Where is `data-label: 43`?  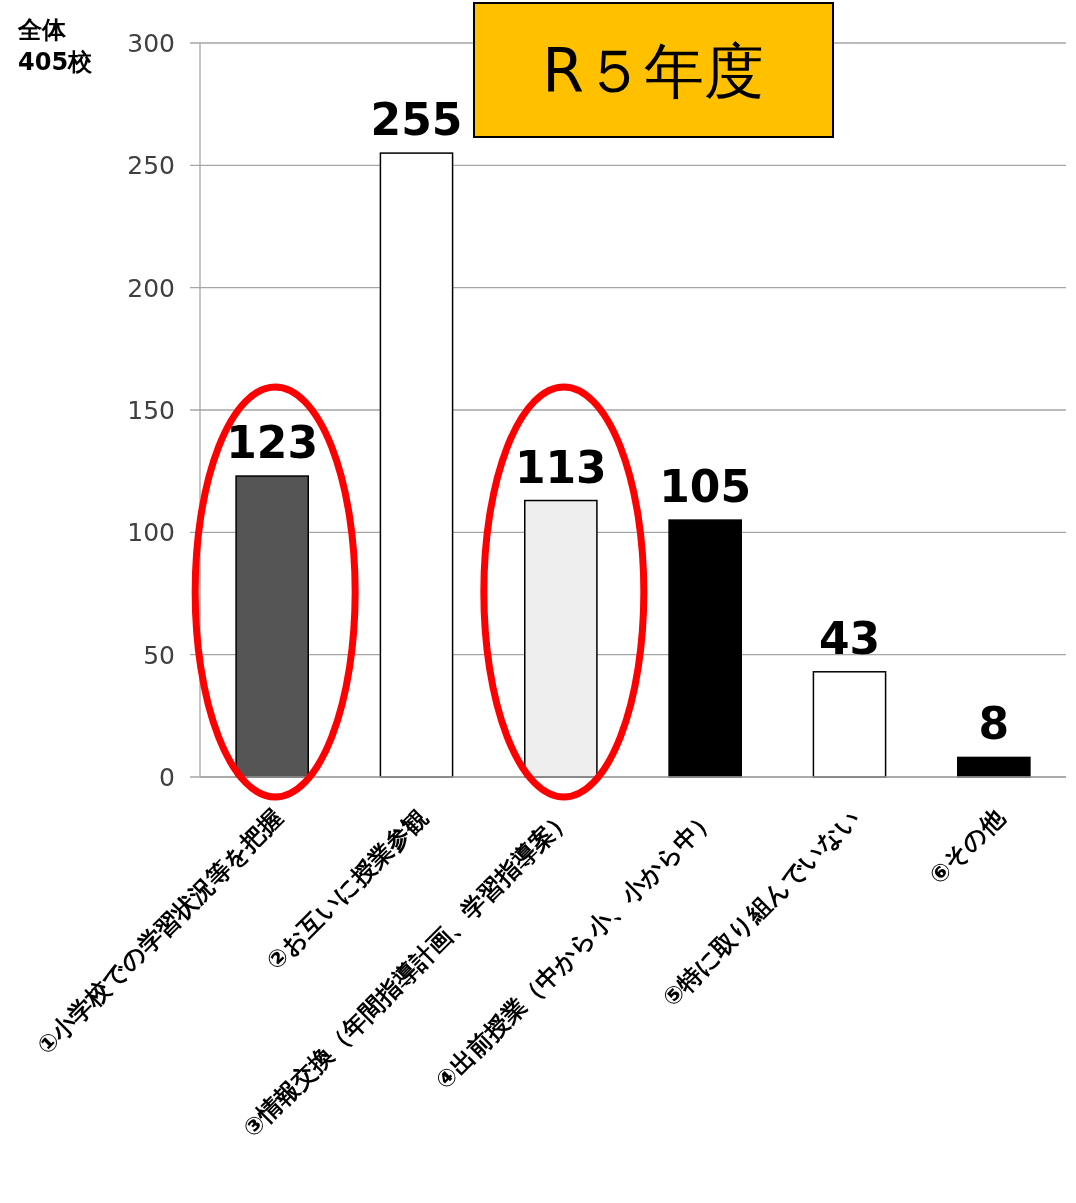 data-label: 43 is located at coordinates (849, 638).